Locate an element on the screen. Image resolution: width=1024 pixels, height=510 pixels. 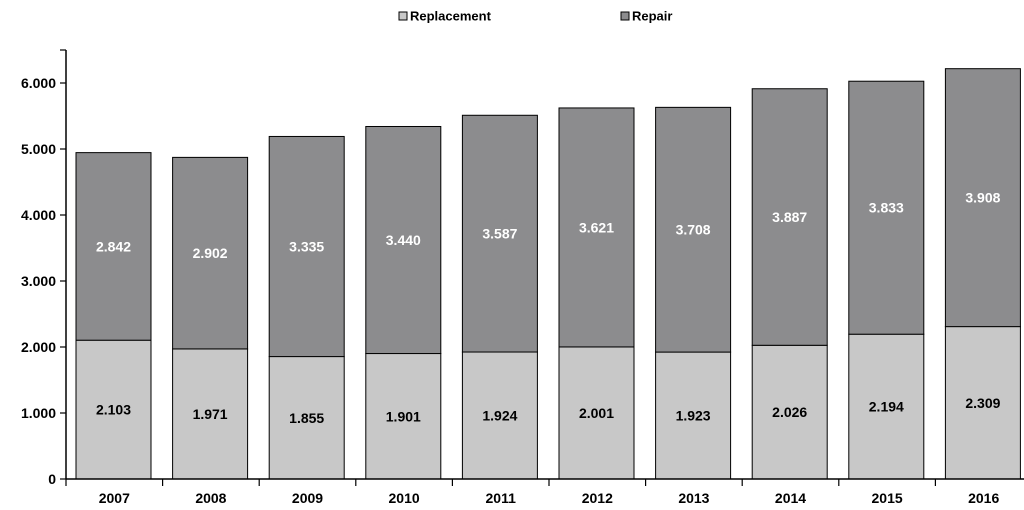
data-label-repair-2012: 3.621 is located at coordinates (596, 227).